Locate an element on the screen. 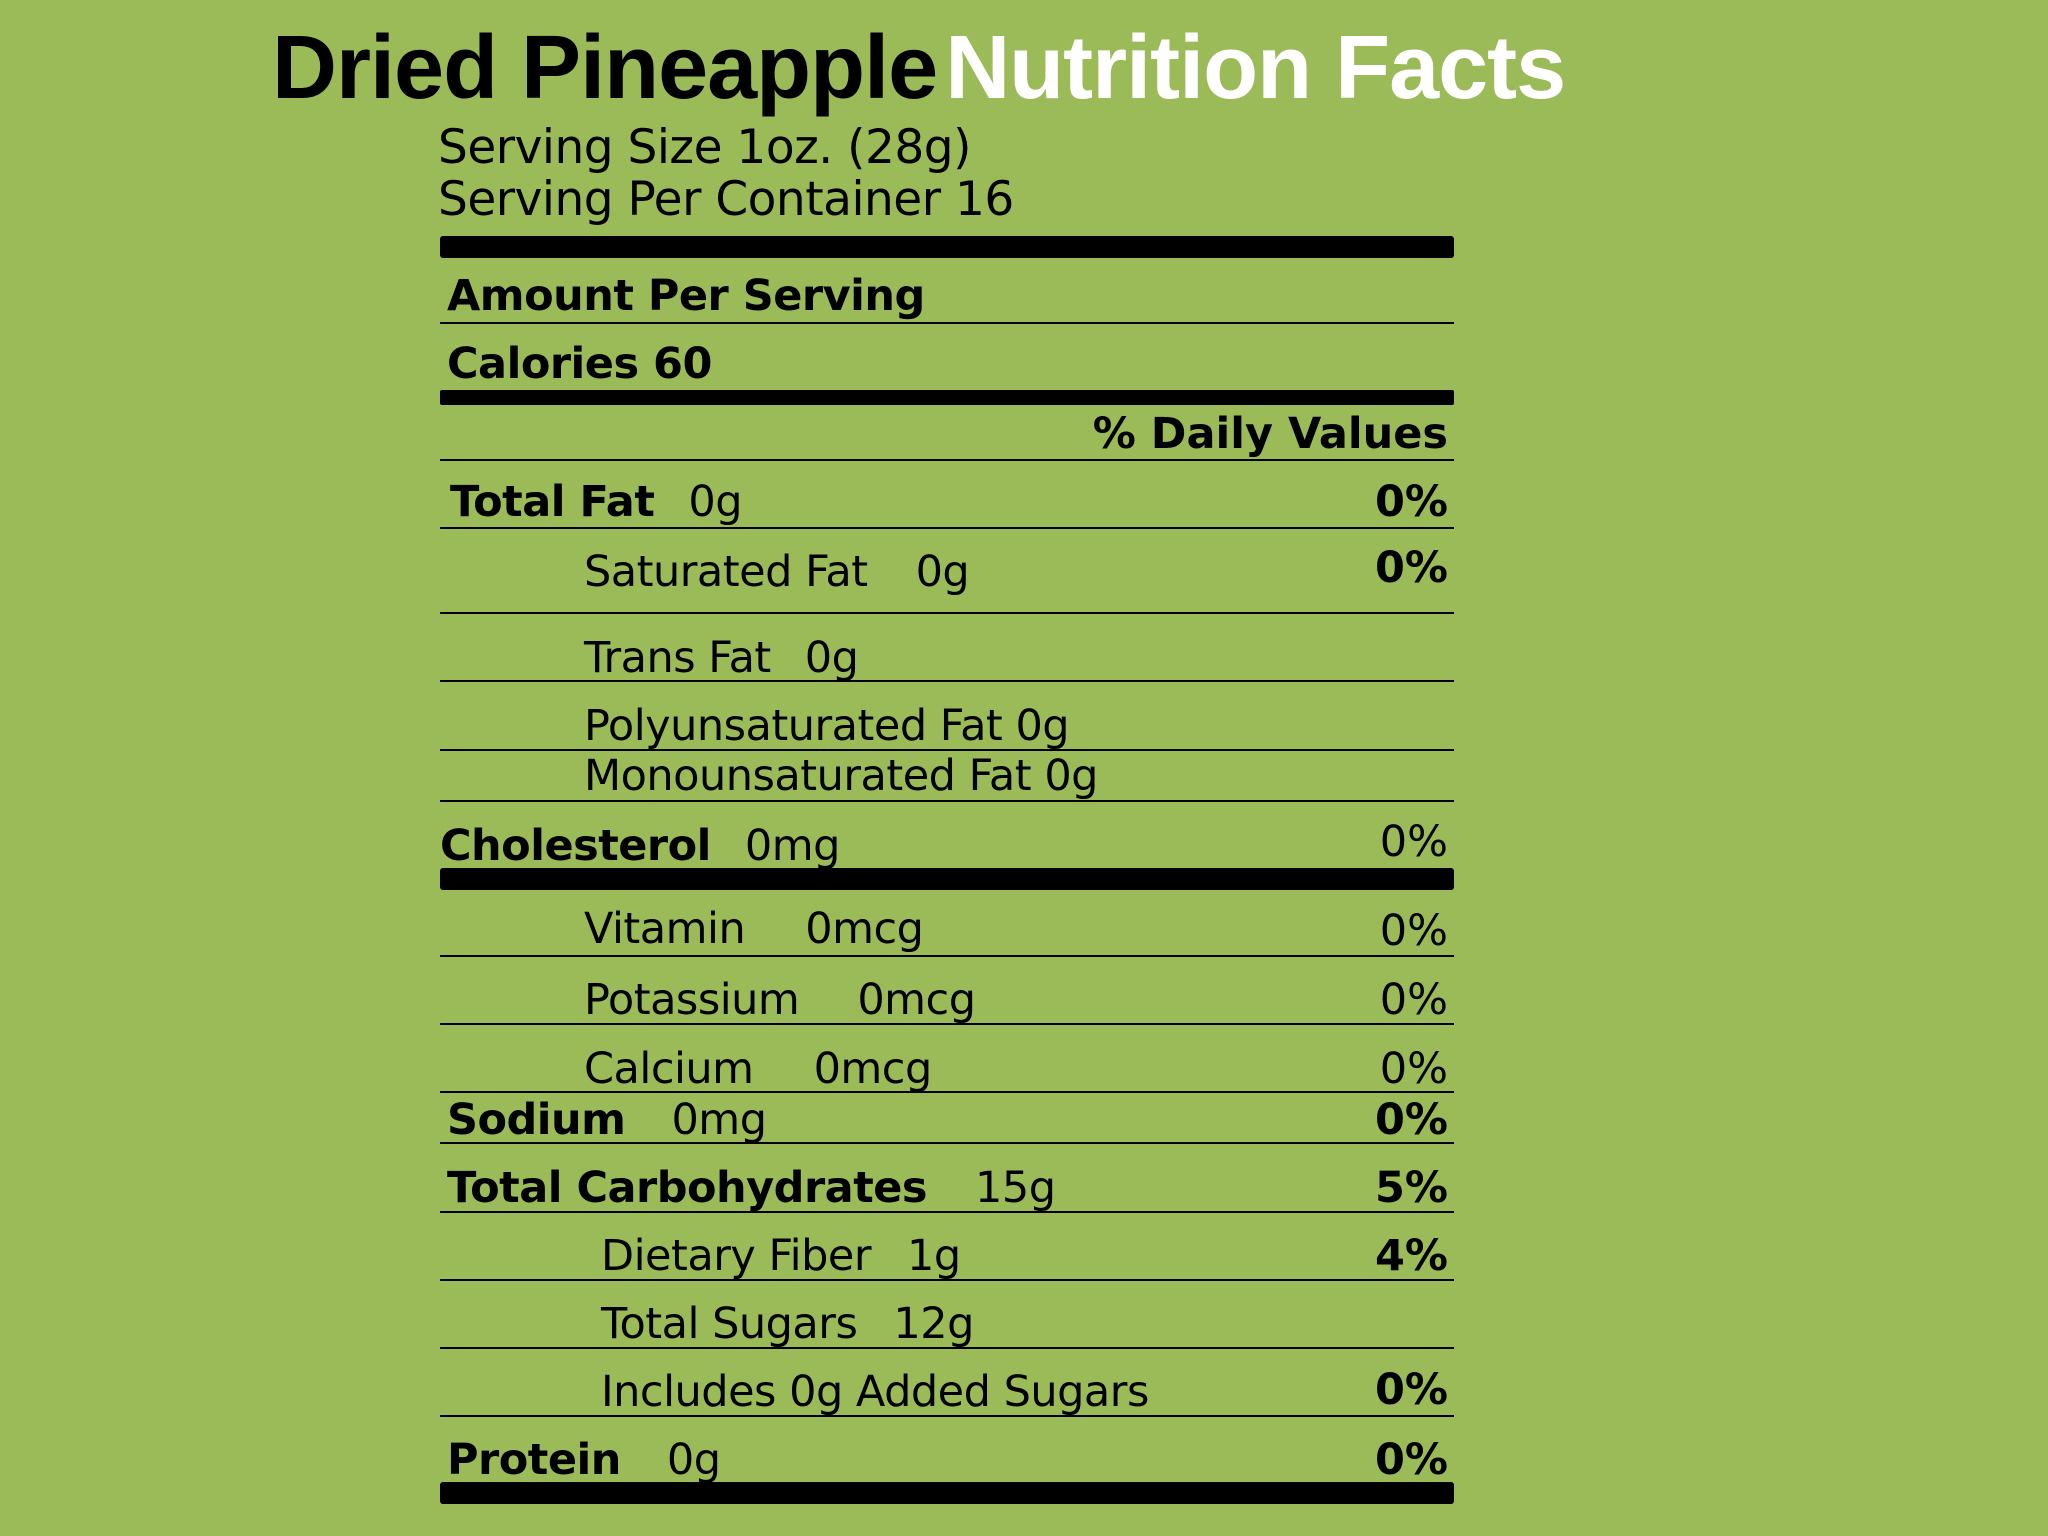 This screenshot has width=2048, height=1536. nutrient-row-trans-fat: Trans Fat 0g is located at coordinates (721, 658).